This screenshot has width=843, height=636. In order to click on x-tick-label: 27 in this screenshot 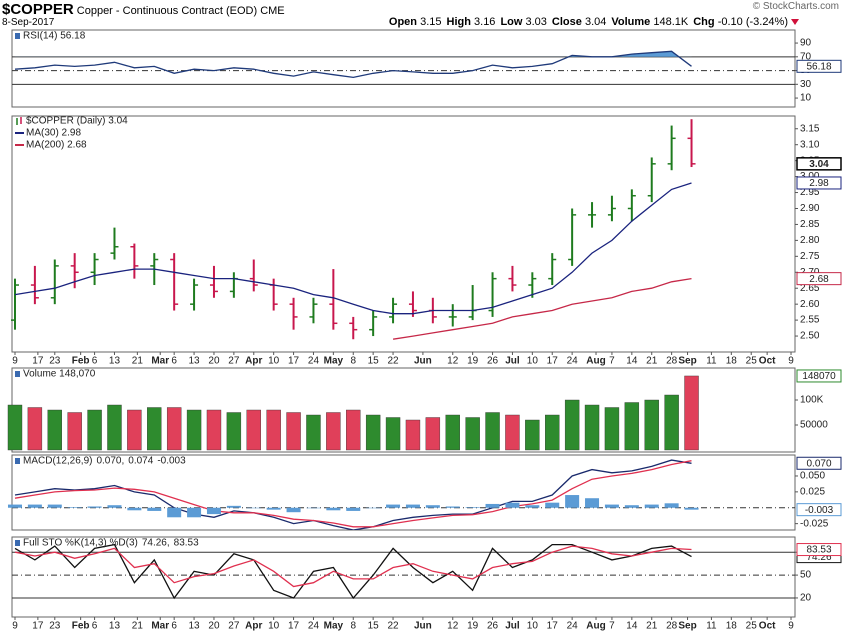, I will do `click(234, 361)`.